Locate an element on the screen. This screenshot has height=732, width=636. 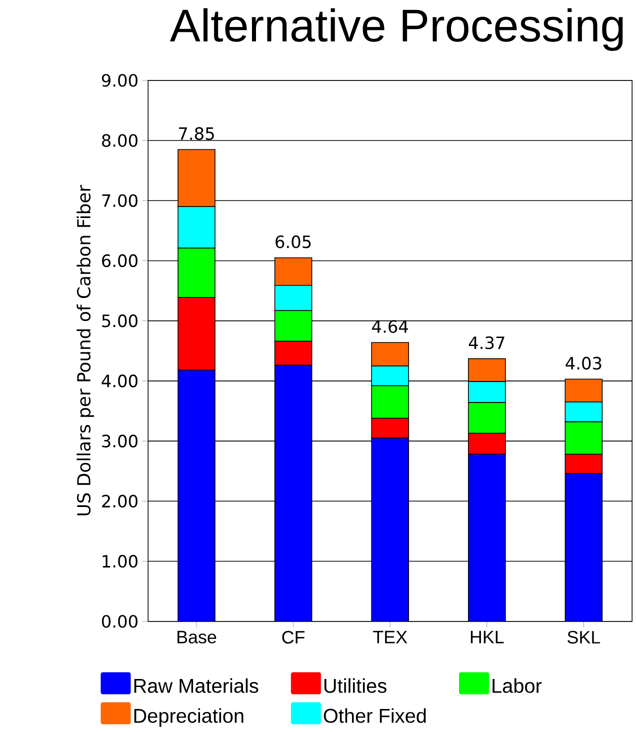
y-tick-label: 9.00 is located at coordinates (120, 80).